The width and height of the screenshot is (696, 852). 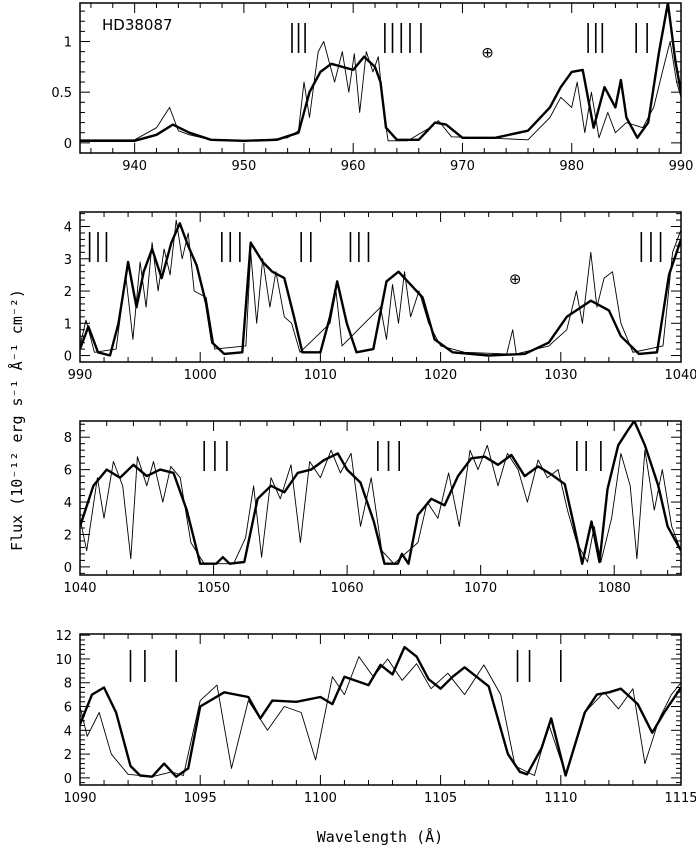 I want to click on x-tick-label: 1110, so click(x=560, y=798).